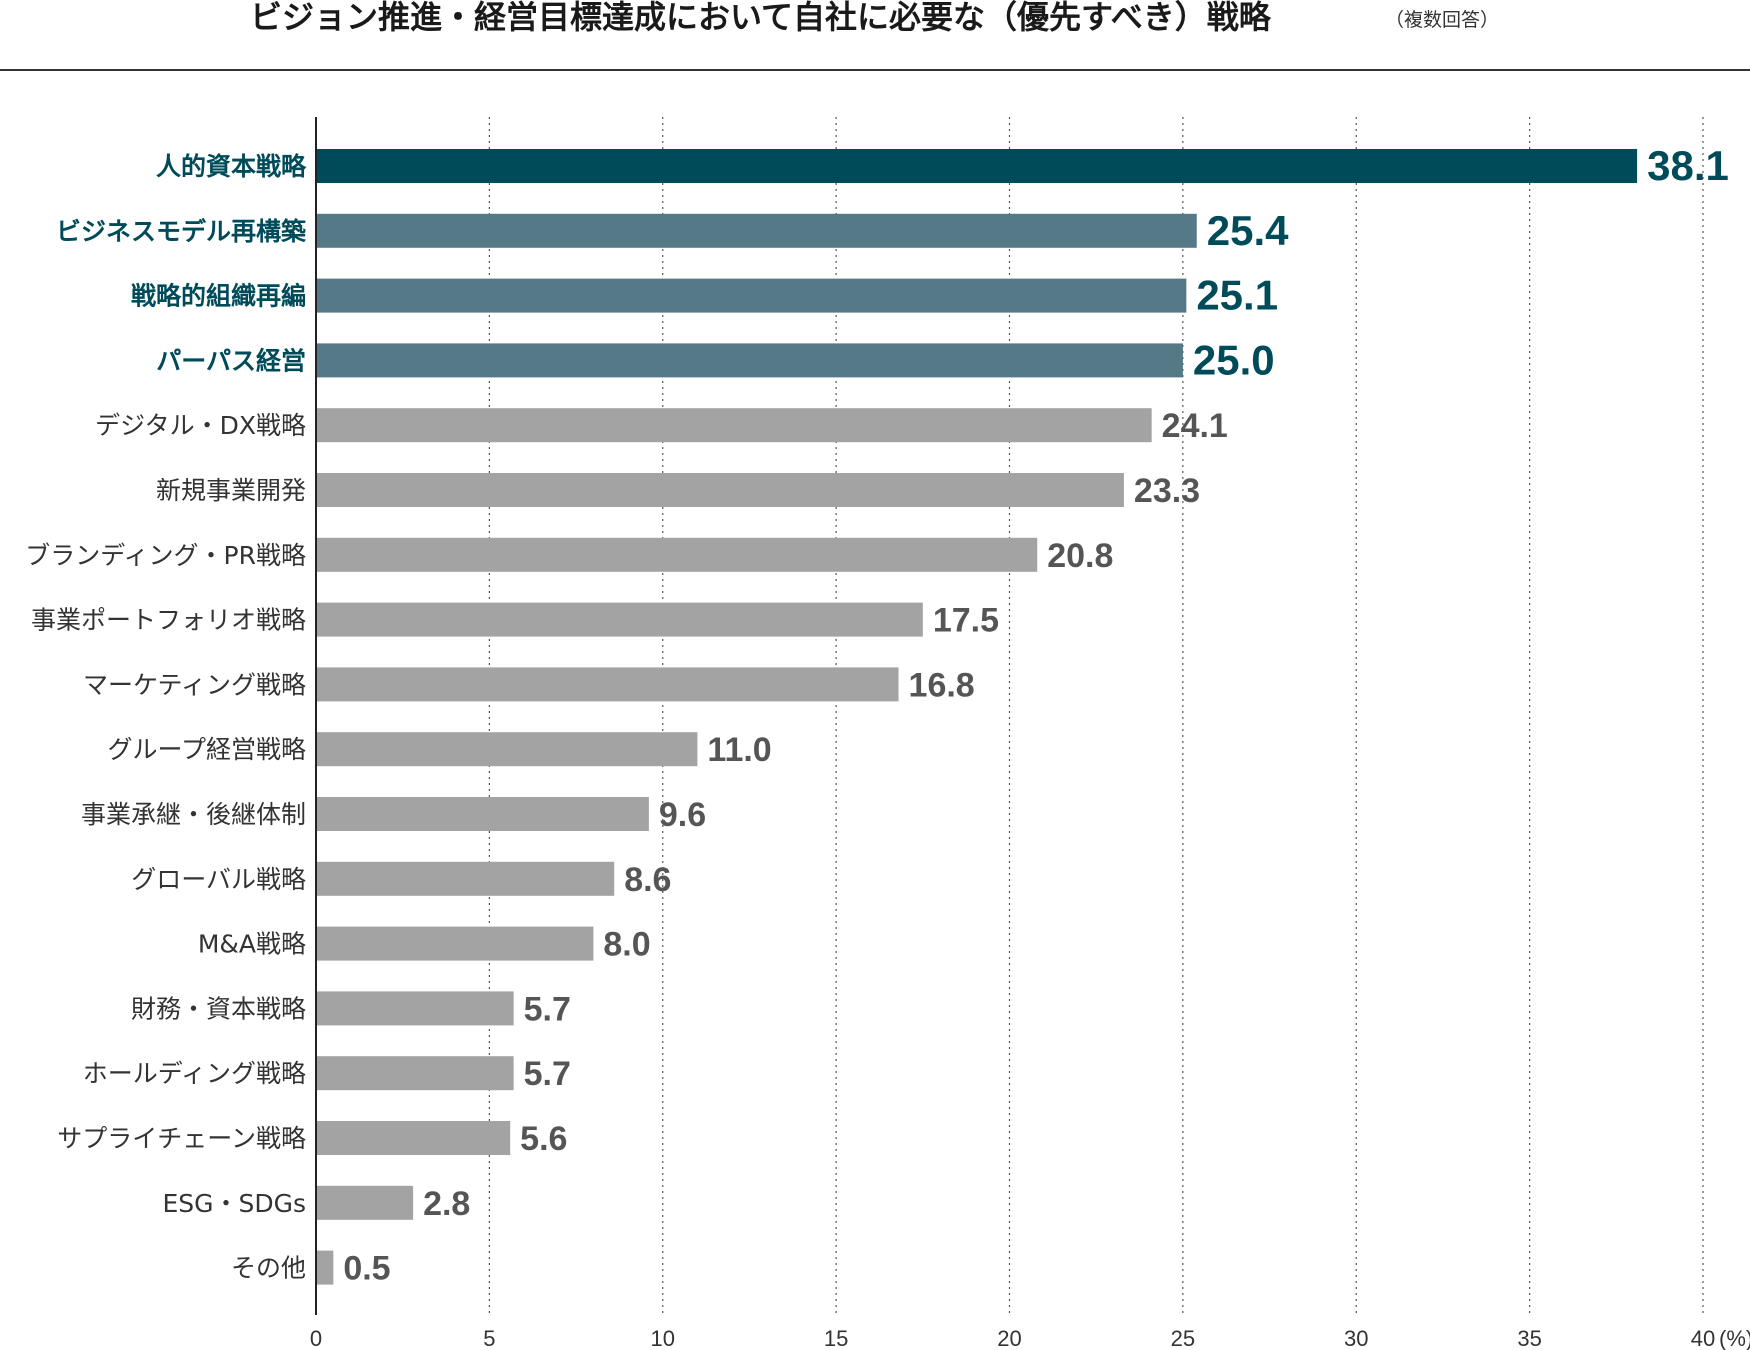 The image size is (1750, 1350). What do you see at coordinates (1734, 1338) in the screenshot?
I see `x-axis-unit: (%)` at bounding box center [1734, 1338].